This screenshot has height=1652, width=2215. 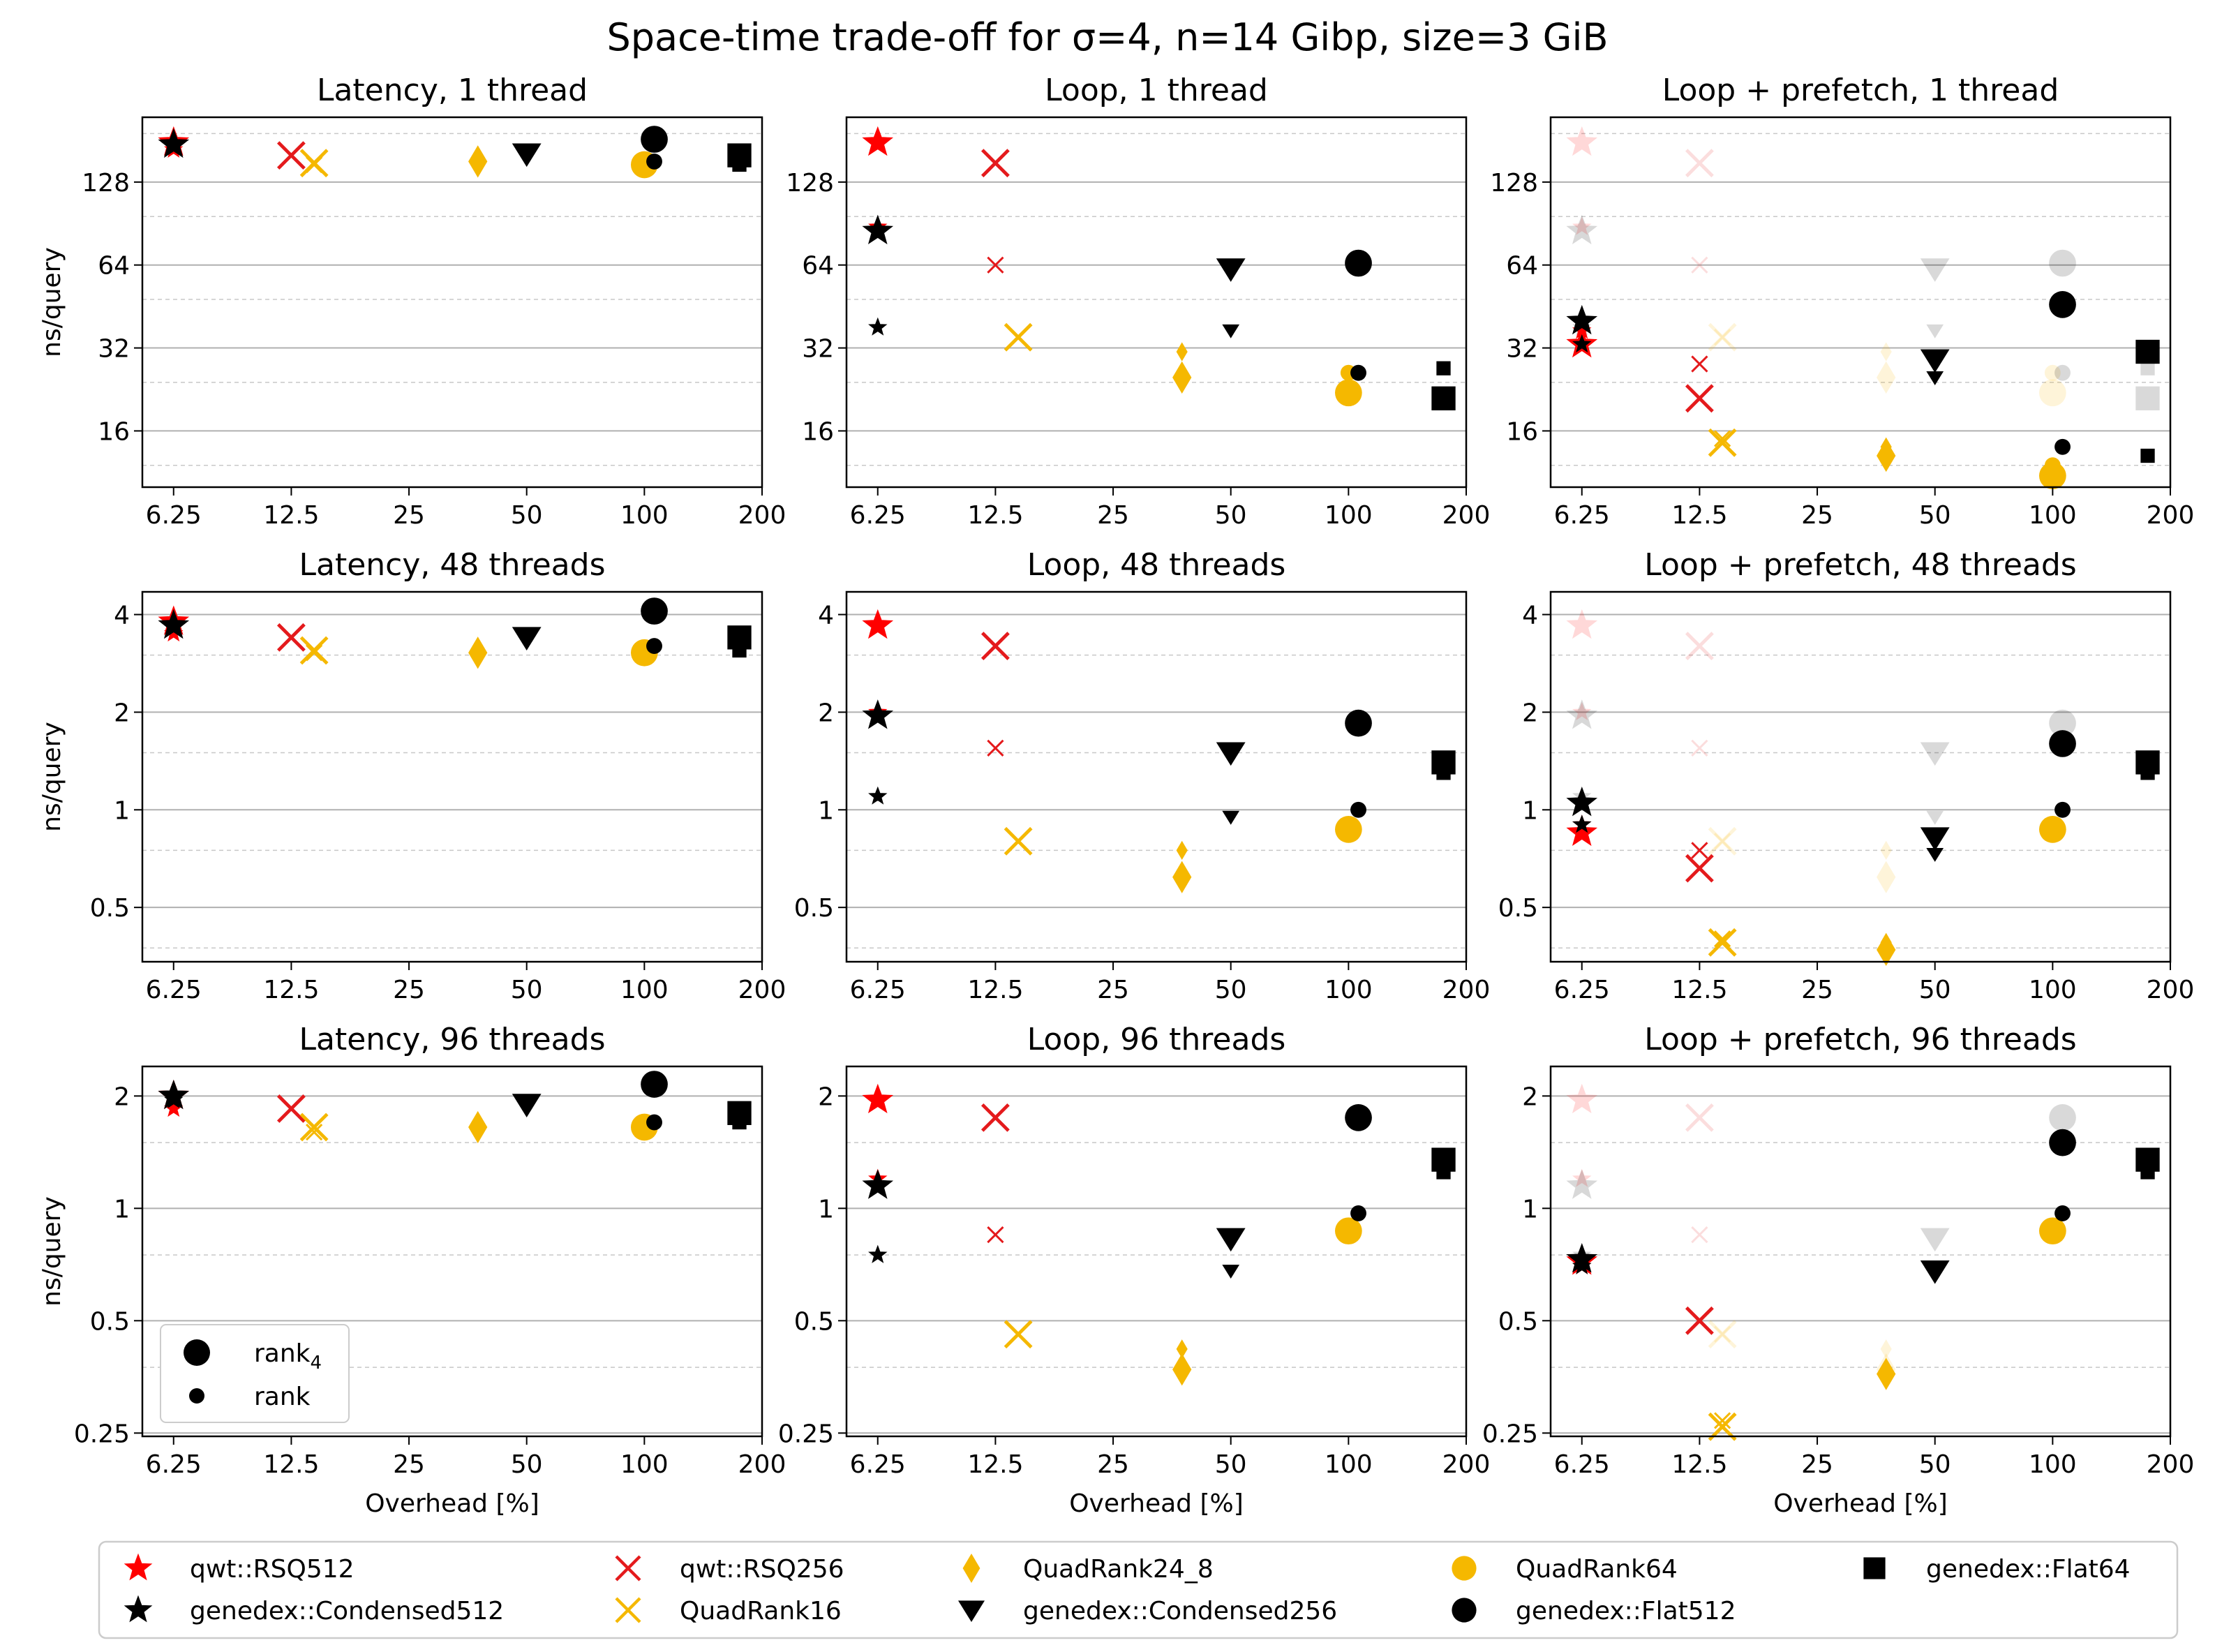 What do you see at coordinates (282, 1397) in the screenshot?
I see `marker-size-small-label: rank` at bounding box center [282, 1397].